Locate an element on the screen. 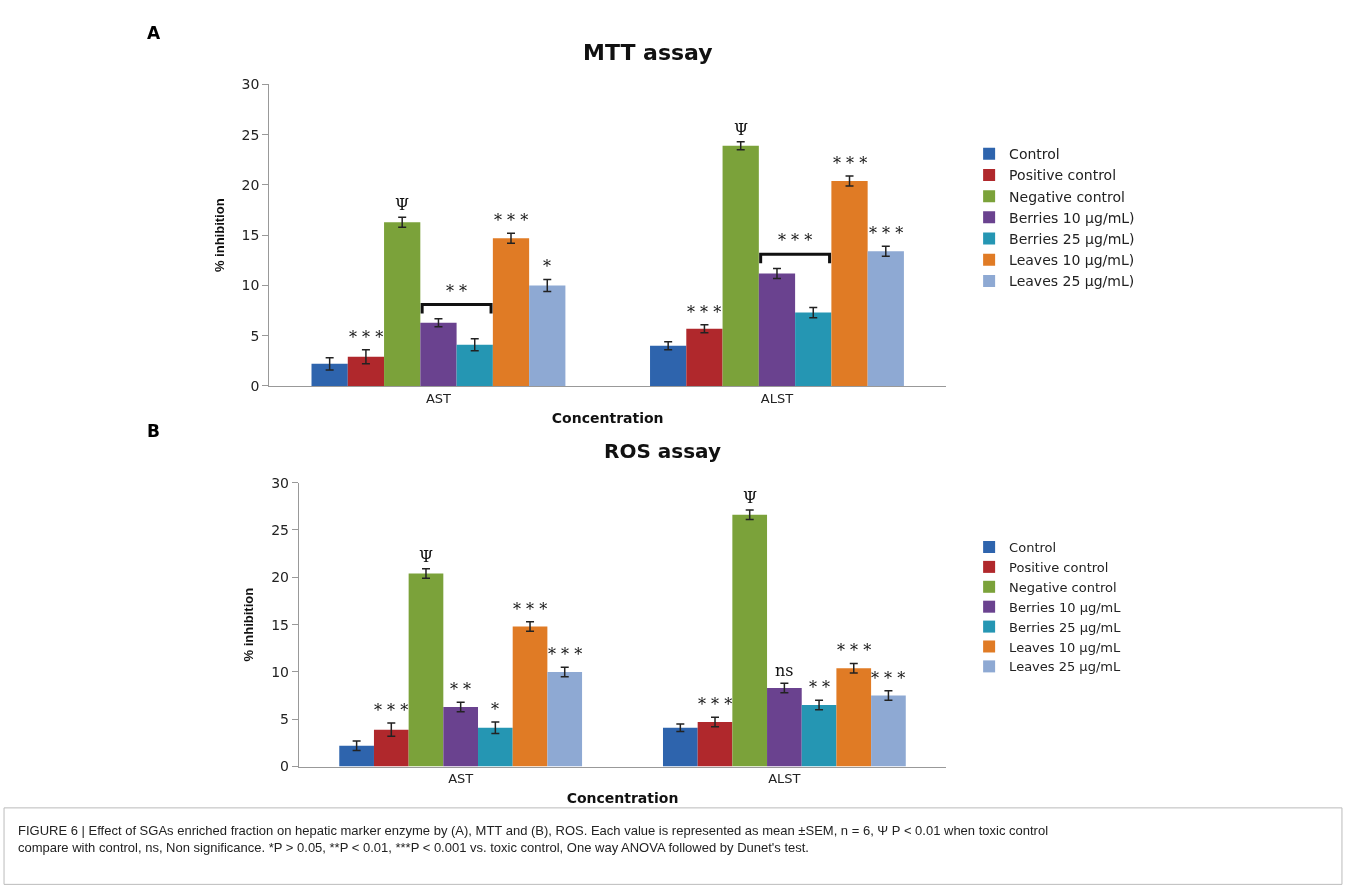  legend-label: Berries 10 µg/mL) is located at coordinates (1072, 217).